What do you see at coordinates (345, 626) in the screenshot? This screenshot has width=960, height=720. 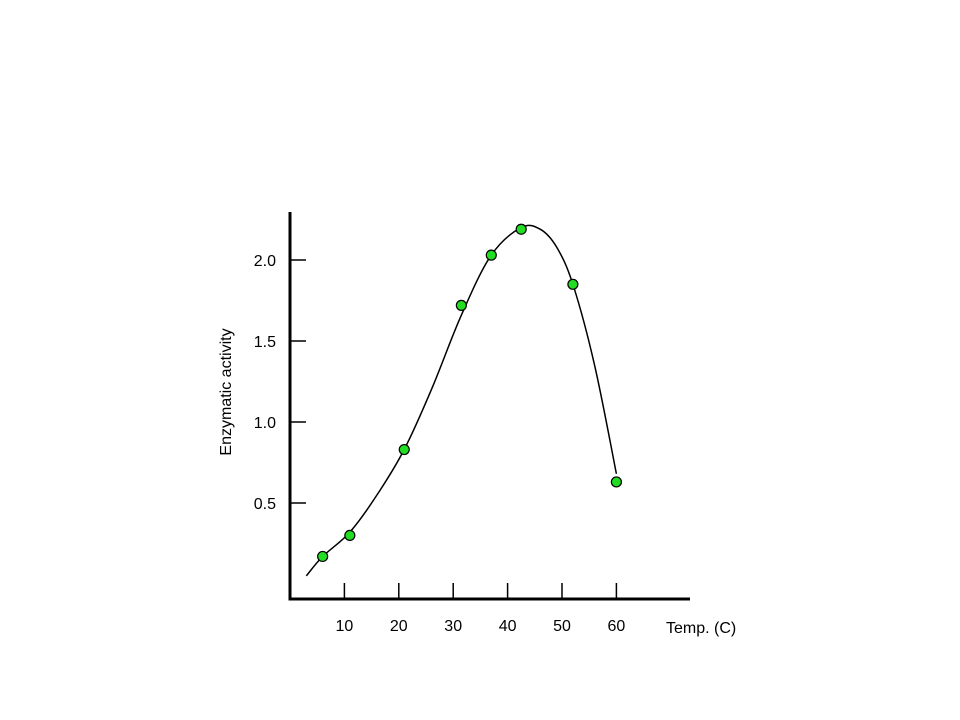 I see `x-tick-label: 10` at bounding box center [345, 626].